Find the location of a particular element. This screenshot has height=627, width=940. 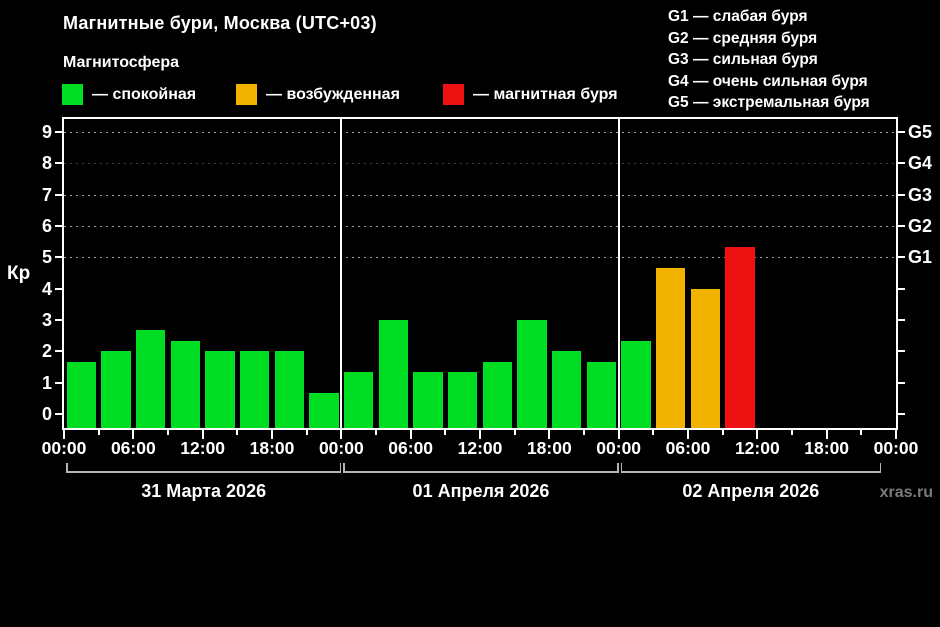

y-tick-label: 3 is located at coordinates (46, 319).